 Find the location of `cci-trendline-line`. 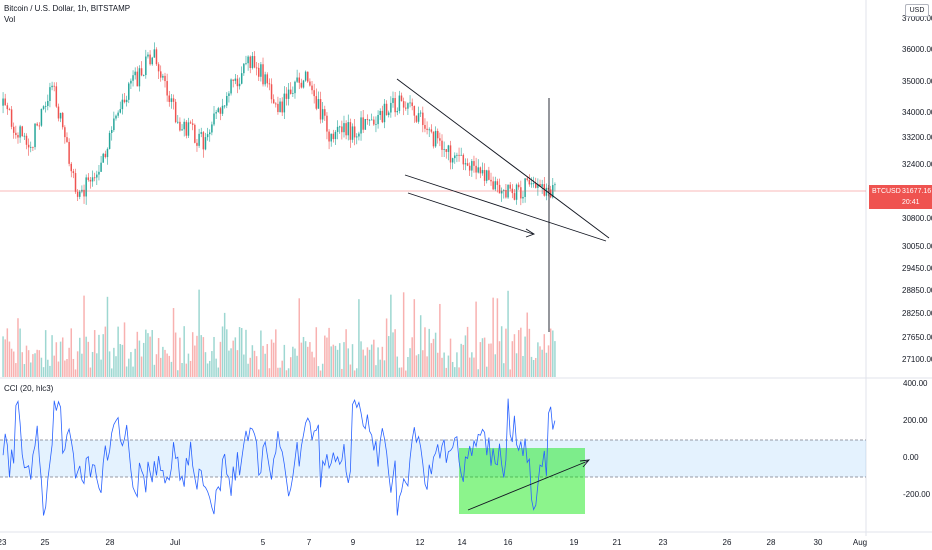

cci-trendline-line is located at coordinates (528, 485).